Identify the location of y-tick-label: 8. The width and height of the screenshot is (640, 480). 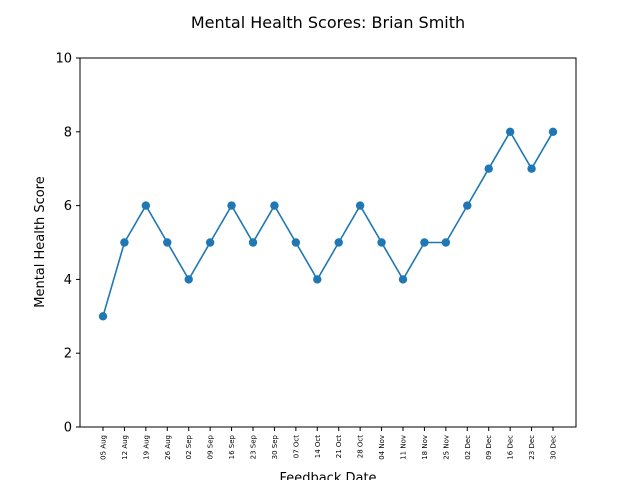
(68, 132).